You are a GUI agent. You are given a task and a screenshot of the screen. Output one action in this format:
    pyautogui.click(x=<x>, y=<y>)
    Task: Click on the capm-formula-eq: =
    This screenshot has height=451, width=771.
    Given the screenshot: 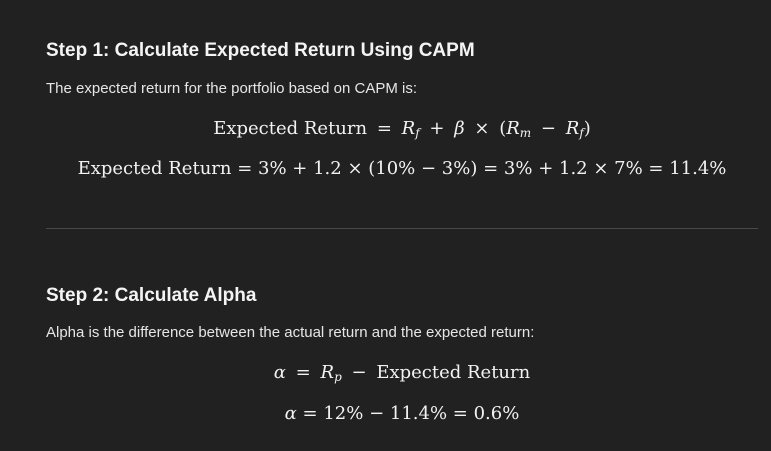 What is the action you would take?
    pyautogui.click(x=384, y=128)
    